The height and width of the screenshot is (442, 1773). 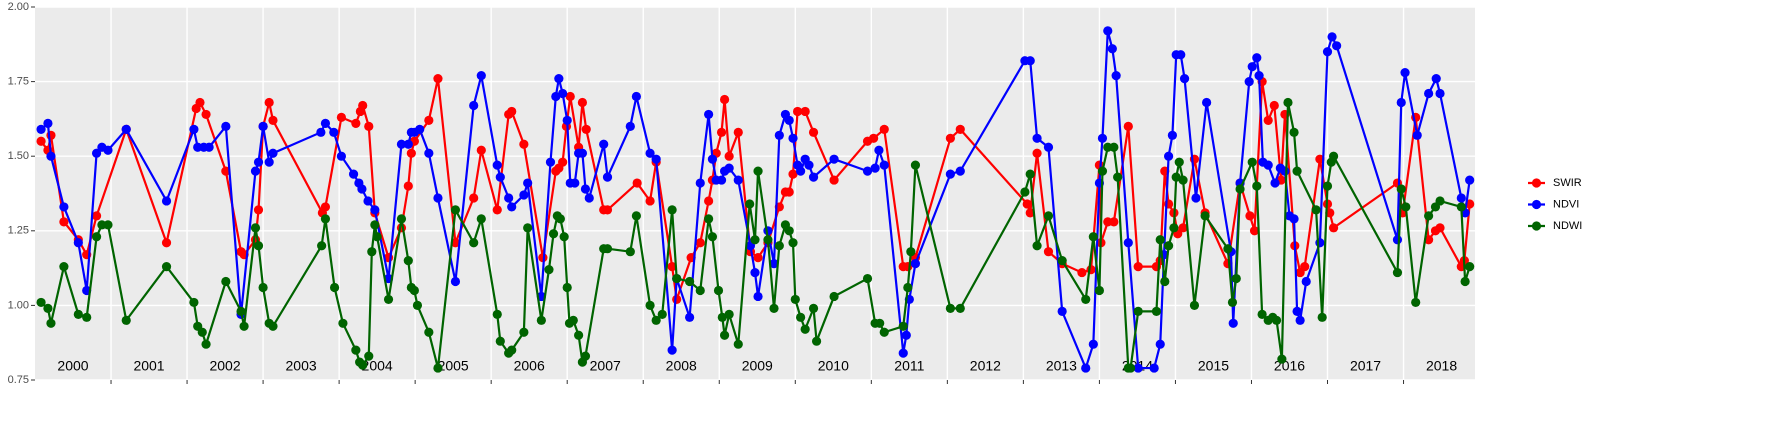 What do you see at coordinates (605, 366) in the screenshot?
I see `year-label: 2007` at bounding box center [605, 366].